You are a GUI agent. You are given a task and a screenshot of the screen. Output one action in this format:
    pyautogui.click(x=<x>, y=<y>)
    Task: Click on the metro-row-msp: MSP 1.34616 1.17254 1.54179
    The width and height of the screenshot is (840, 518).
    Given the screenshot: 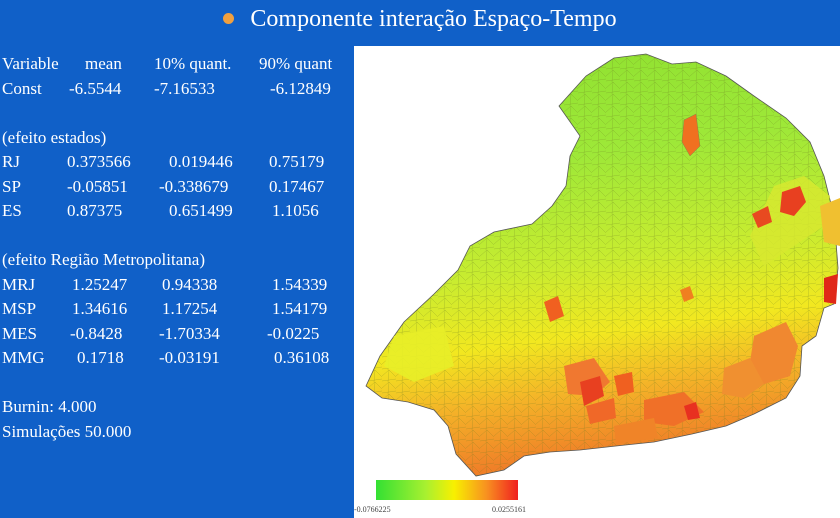 What is the action you would take?
    pyautogui.click(x=178, y=309)
    